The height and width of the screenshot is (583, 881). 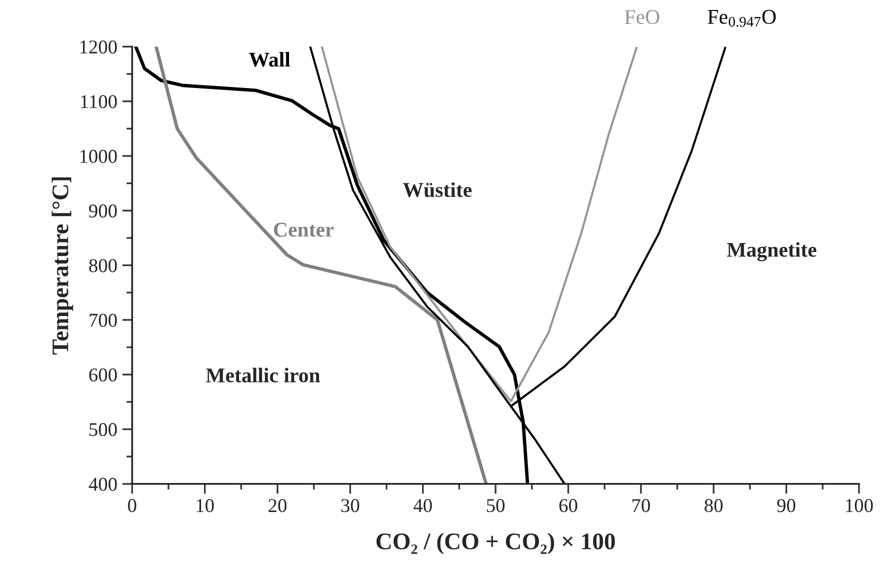 I want to click on series-label: Center, so click(x=304, y=229).